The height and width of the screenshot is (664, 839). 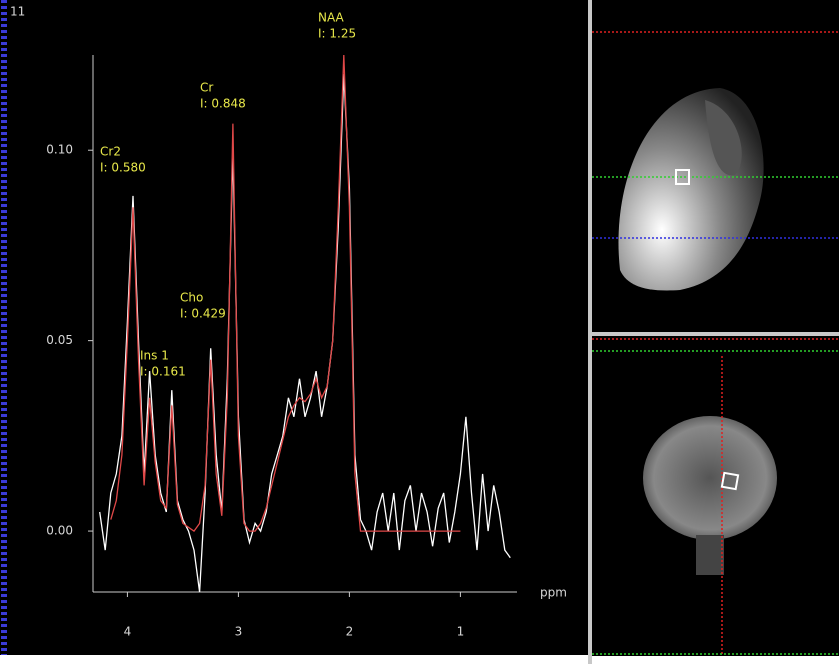 What do you see at coordinates (128, 632) in the screenshot?
I see `x-tick-label: 4` at bounding box center [128, 632].